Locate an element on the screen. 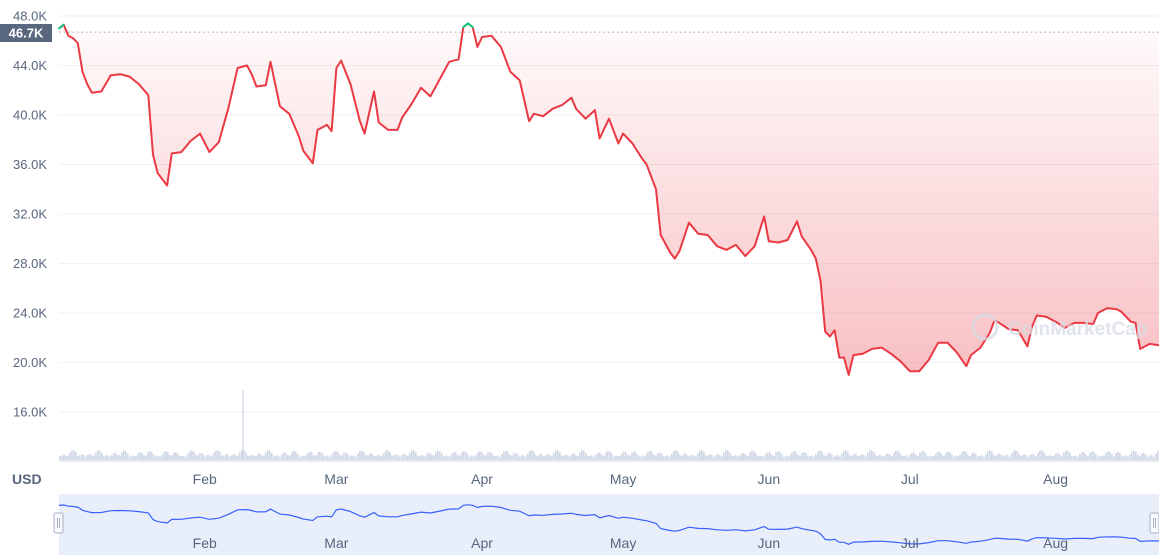 The height and width of the screenshot is (560, 1159). y-tick-label: 44.0K is located at coordinates (30, 65).